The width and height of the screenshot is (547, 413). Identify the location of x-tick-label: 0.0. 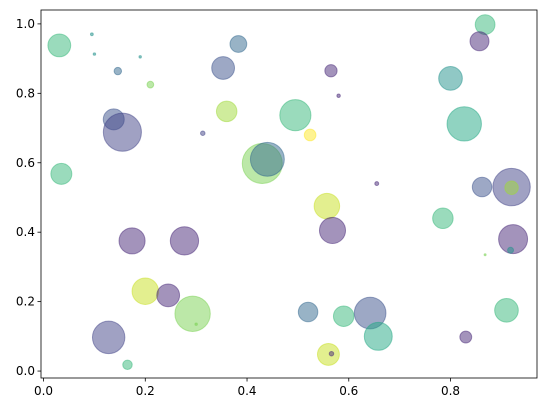
(43, 391).